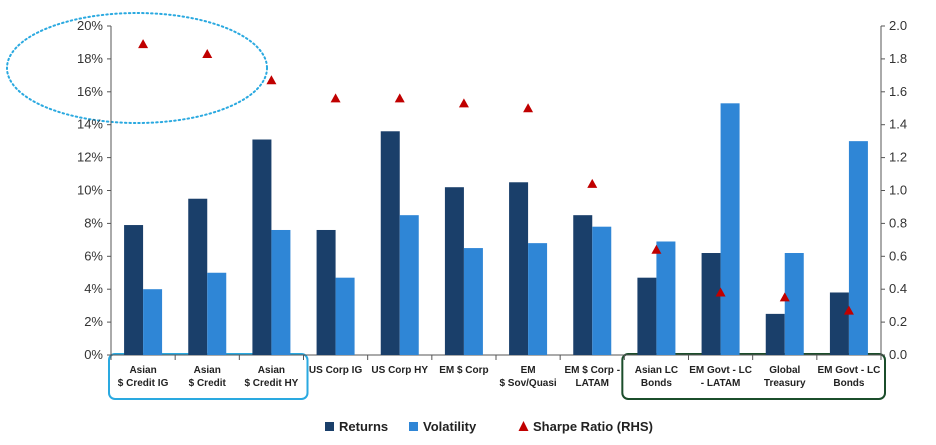  Describe the element at coordinates (592, 370) in the screenshot. I see `category-label-line: EM $ Corp -` at that location.